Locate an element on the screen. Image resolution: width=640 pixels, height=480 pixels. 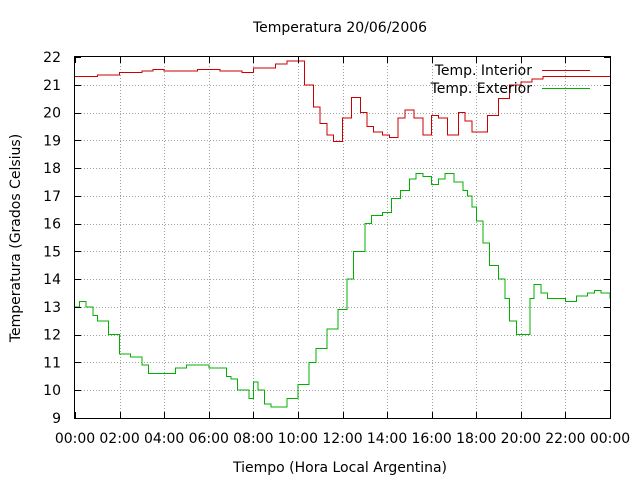
y-tick-label: 19 is located at coordinates (52, 141).